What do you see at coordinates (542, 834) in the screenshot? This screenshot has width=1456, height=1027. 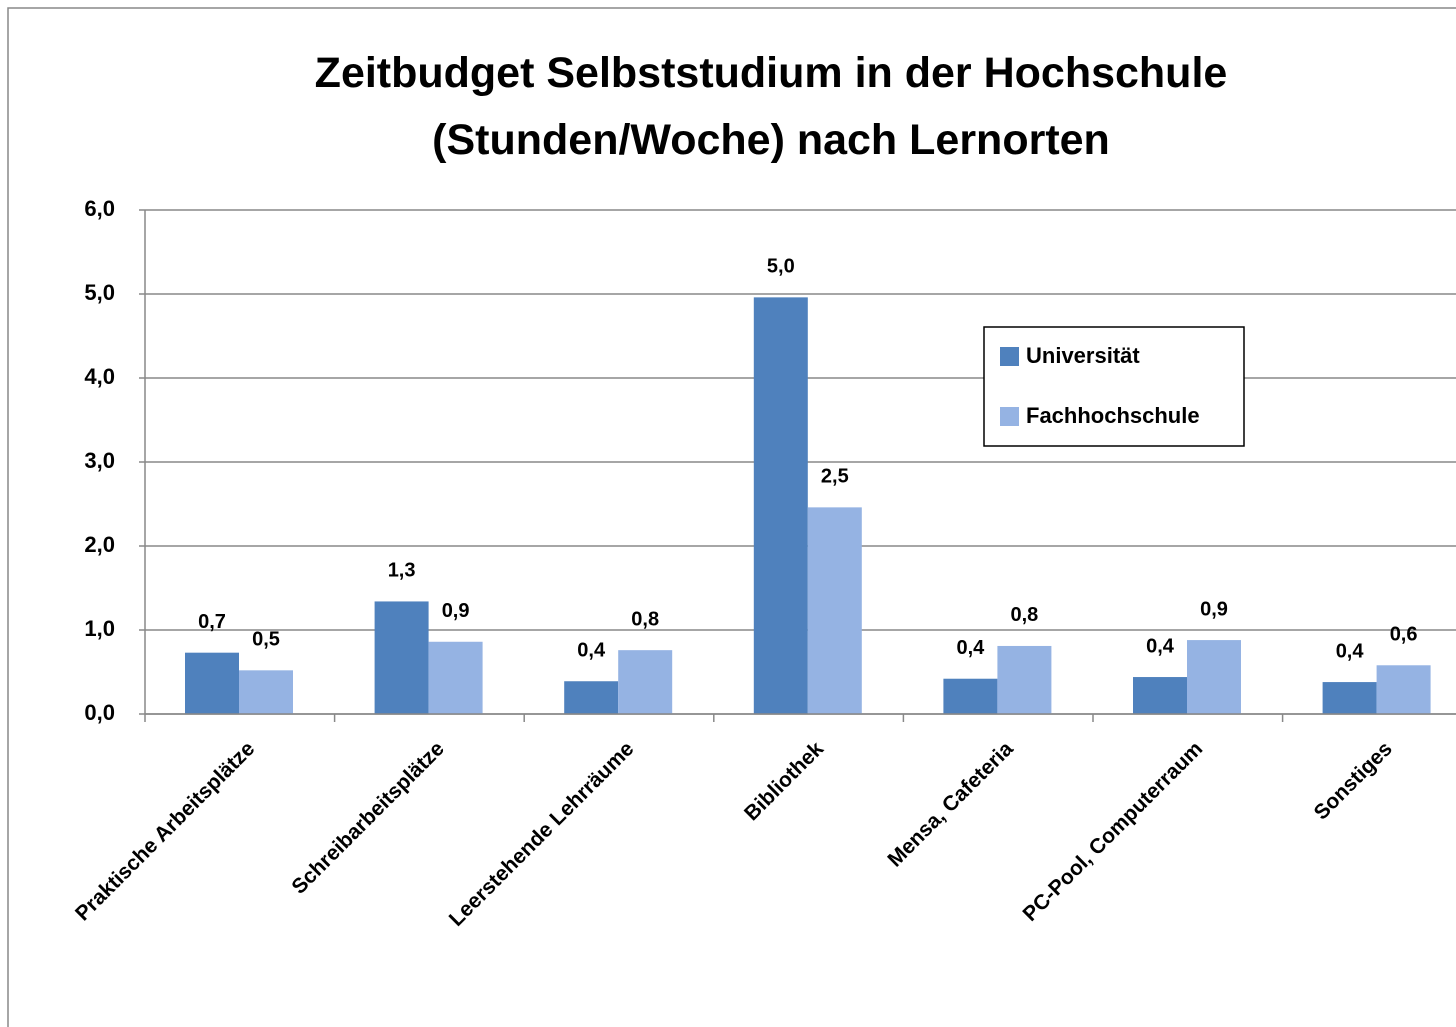 I see `x-tick-label: Leerstehende Lehrräume` at bounding box center [542, 834].